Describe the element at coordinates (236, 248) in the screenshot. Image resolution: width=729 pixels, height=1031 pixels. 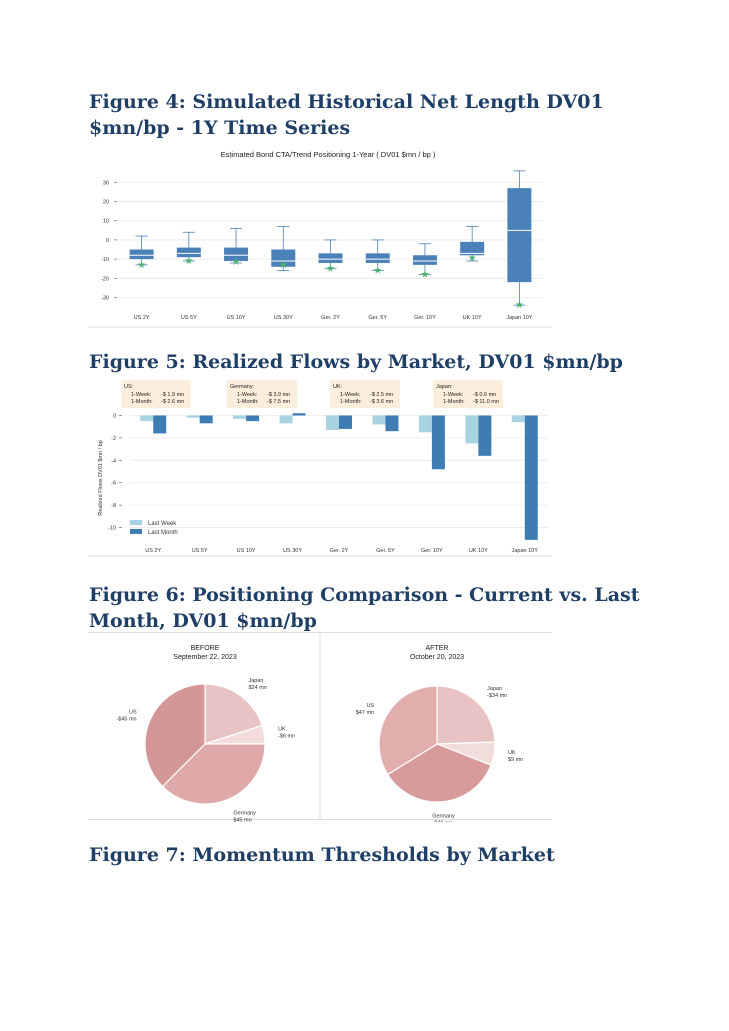
I see `box-us-10y: ★` at that location.